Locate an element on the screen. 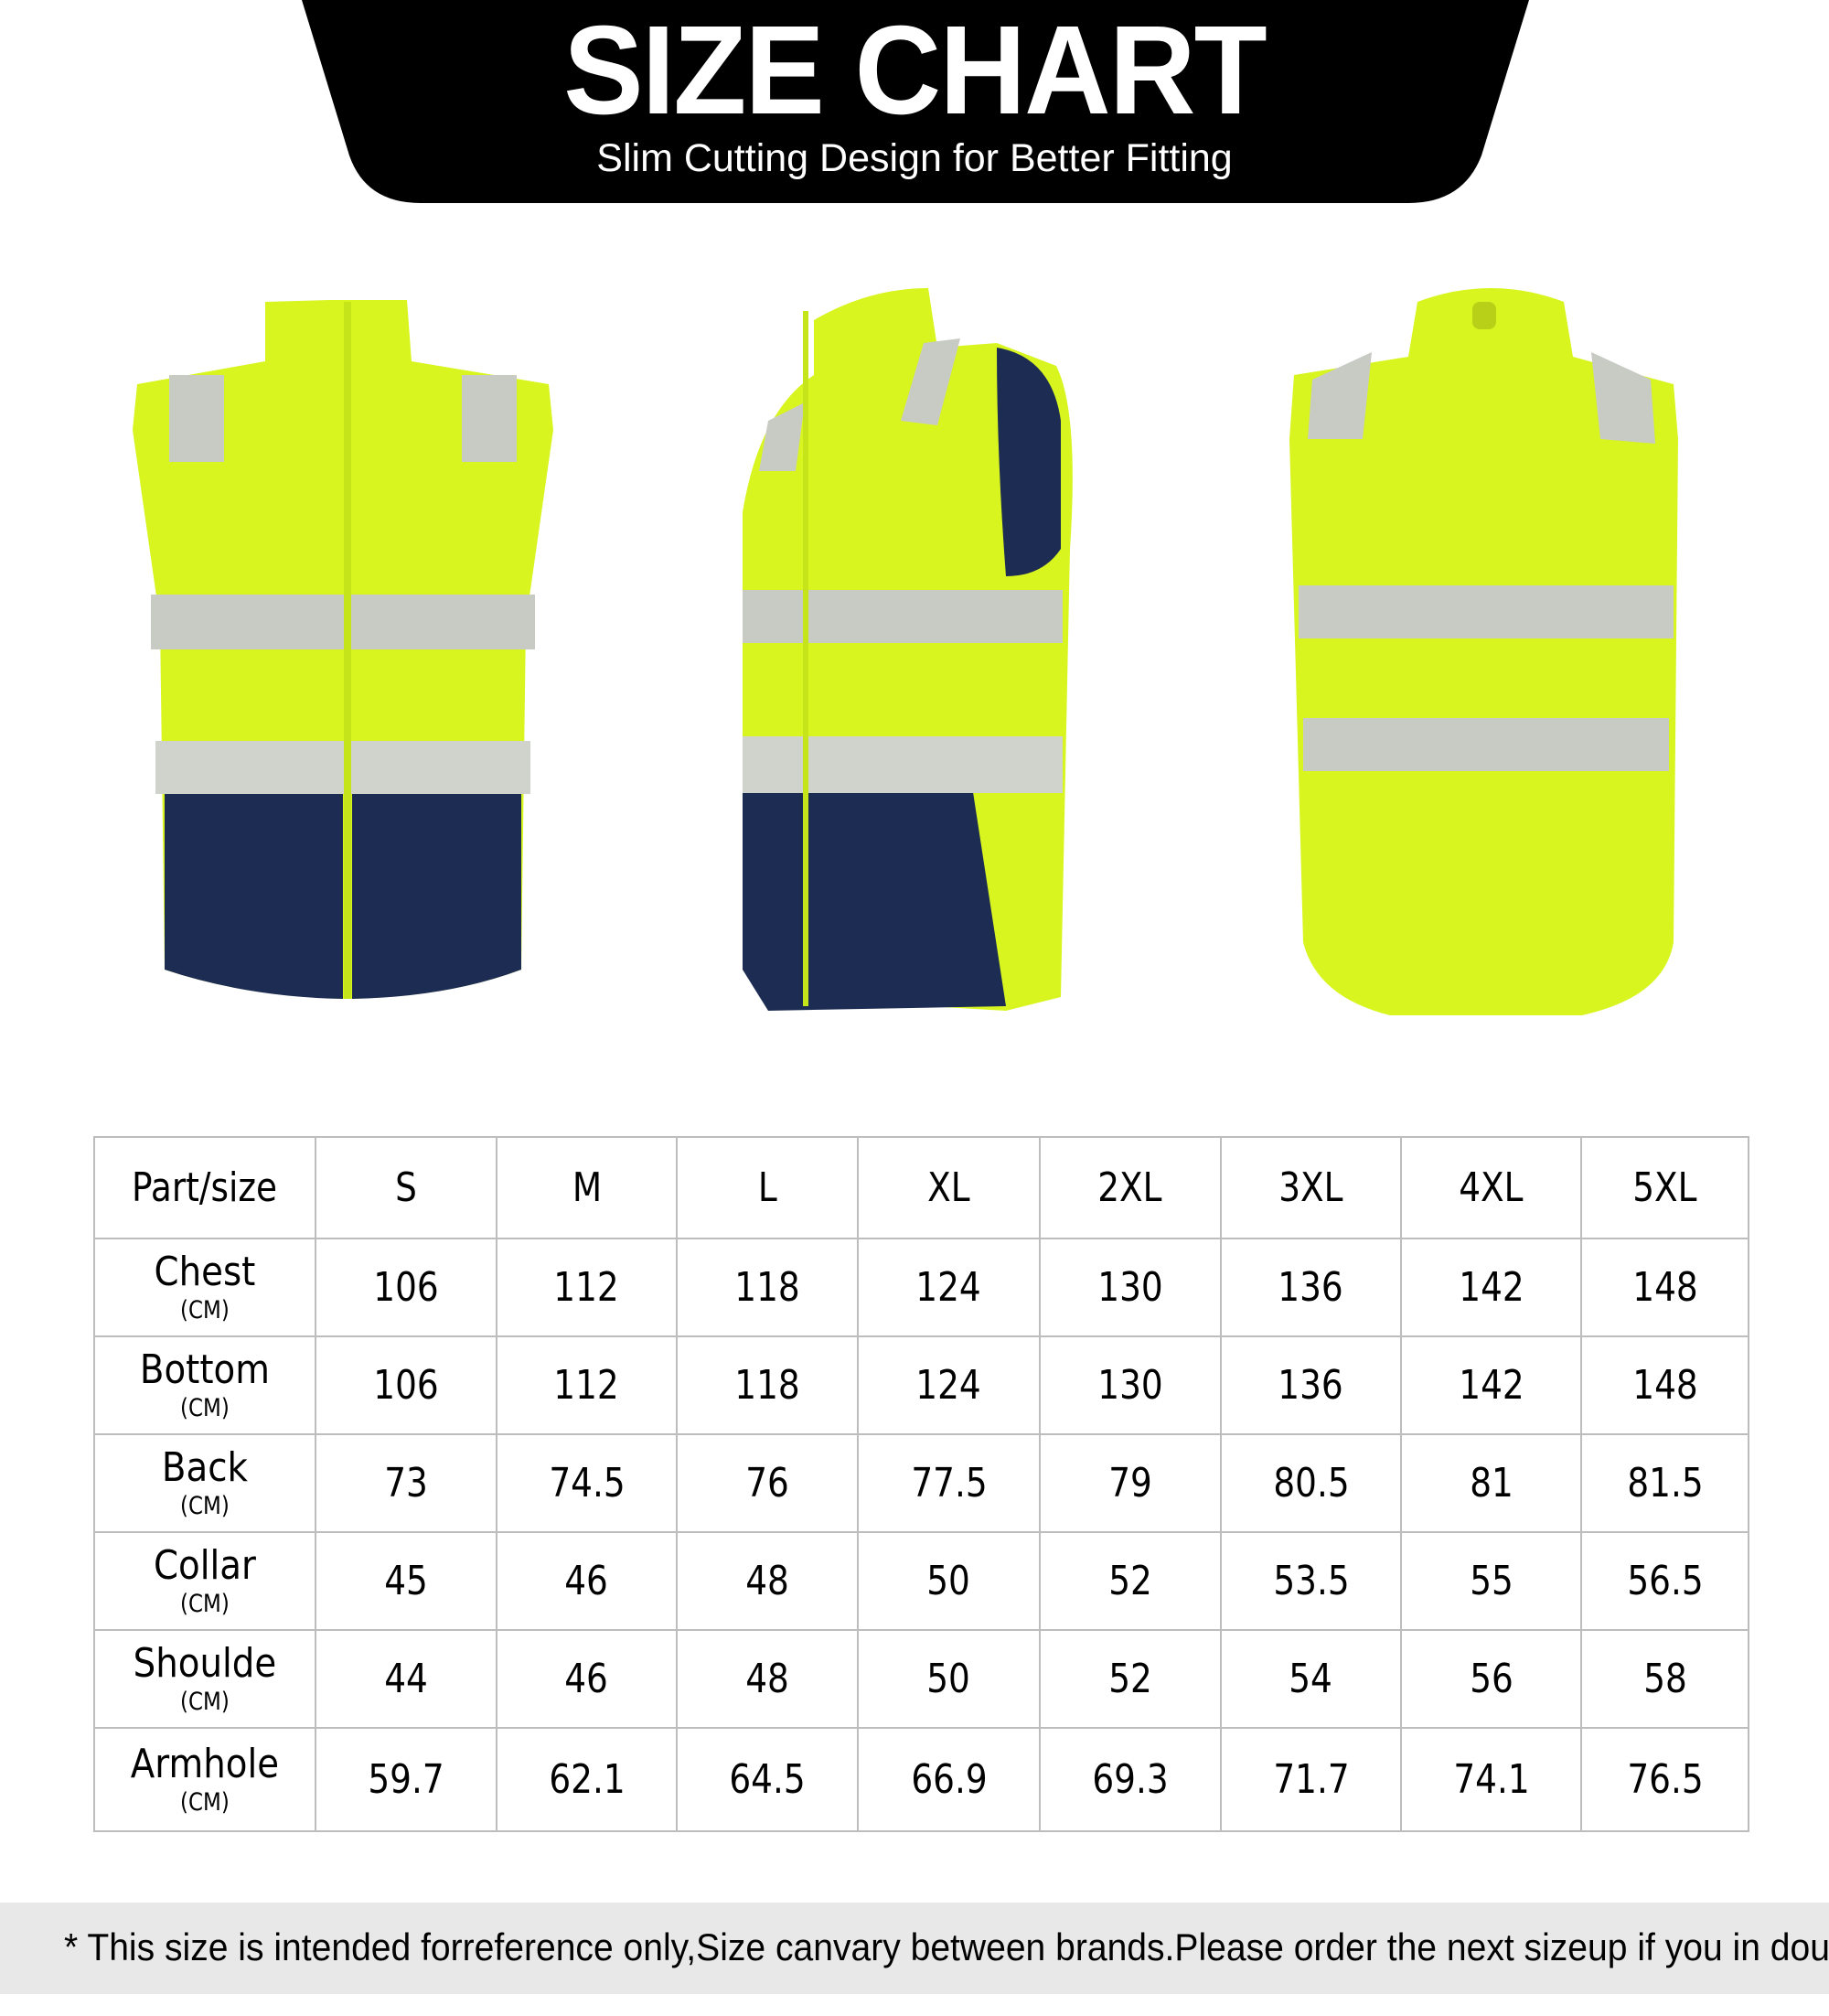  table-row: Back (CM) 73 74.5 76 77.5 79 80.5 81 81.5 is located at coordinates (921, 1483).